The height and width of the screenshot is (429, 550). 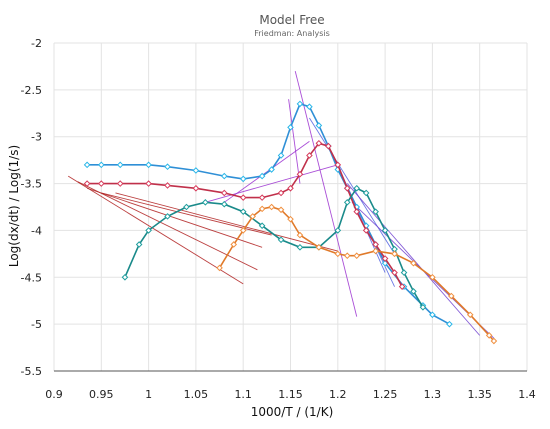 I want to click on y-tick-label: -3.5, so click(x=31, y=184).